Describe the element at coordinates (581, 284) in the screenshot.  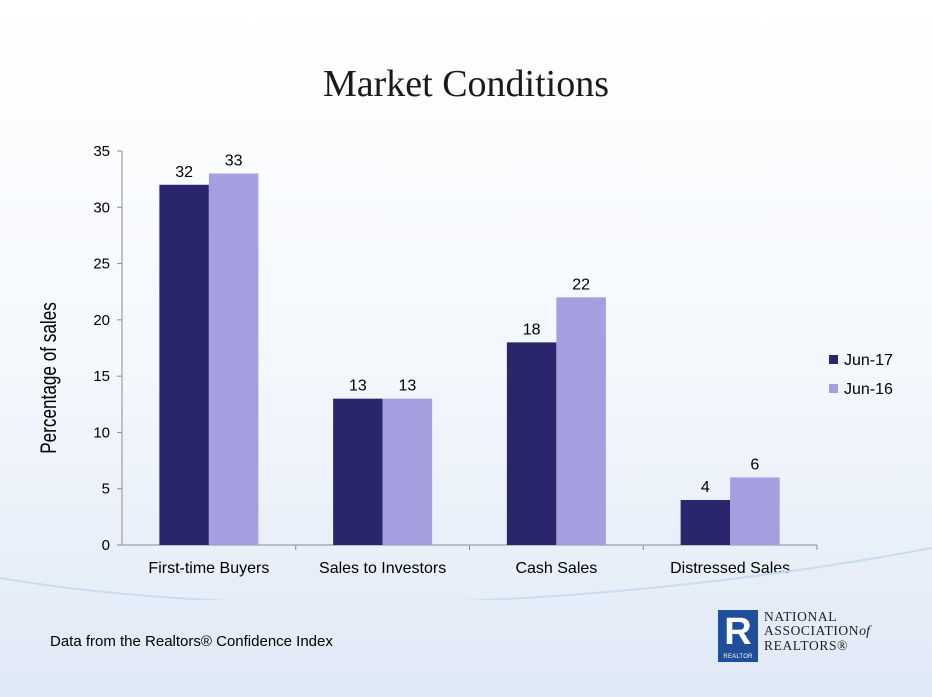
I see `data-label: 22` at that location.